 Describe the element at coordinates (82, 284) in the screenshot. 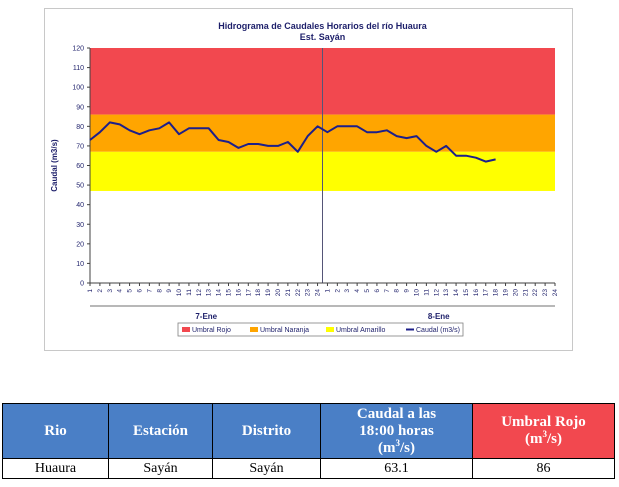

I see `y-tick-label: 0` at that location.